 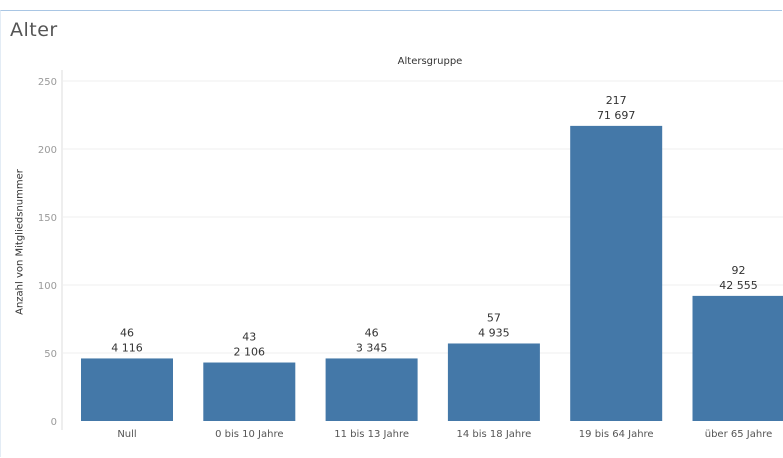 What do you see at coordinates (249, 434) in the screenshot?
I see `x-tick-label: 0 bis 10 Jahre` at bounding box center [249, 434].